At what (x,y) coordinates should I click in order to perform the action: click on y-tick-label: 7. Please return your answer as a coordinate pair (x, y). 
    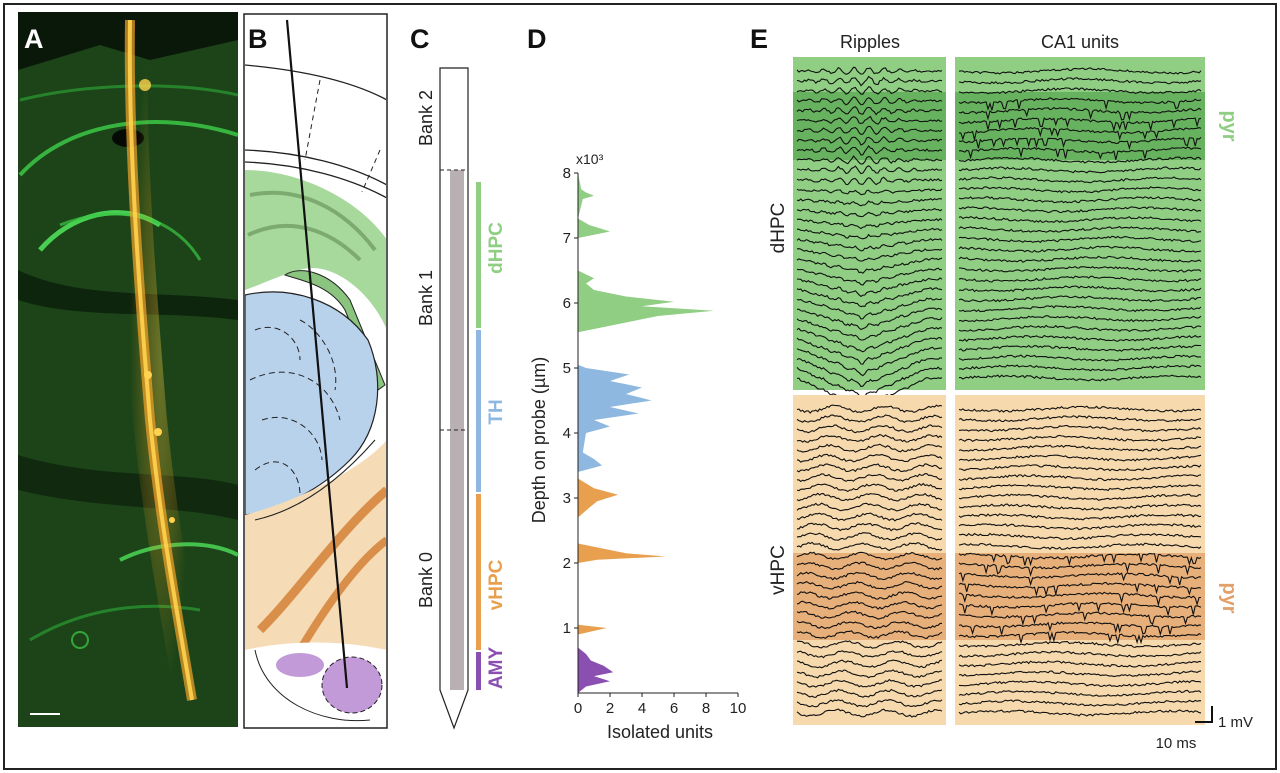
    Looking at the image, I should click on (567, 238).